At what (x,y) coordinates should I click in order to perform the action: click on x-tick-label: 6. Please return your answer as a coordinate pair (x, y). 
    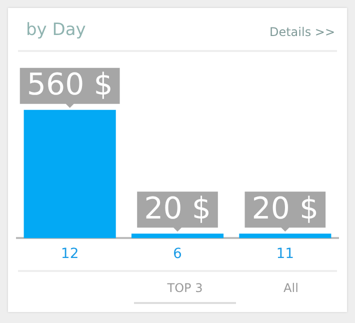
    Looking at the image, I should click on (177, 254).